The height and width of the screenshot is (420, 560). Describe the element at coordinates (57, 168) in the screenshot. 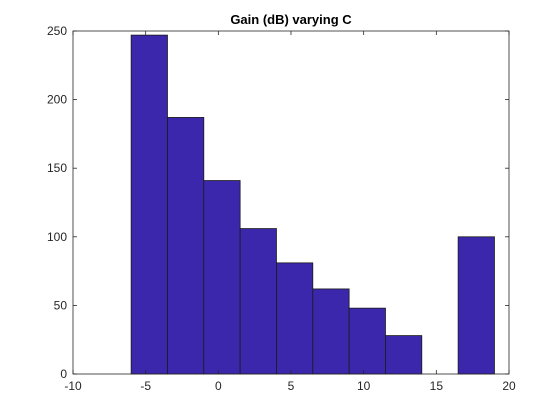

I see `y-tick-label: 150` at that location.